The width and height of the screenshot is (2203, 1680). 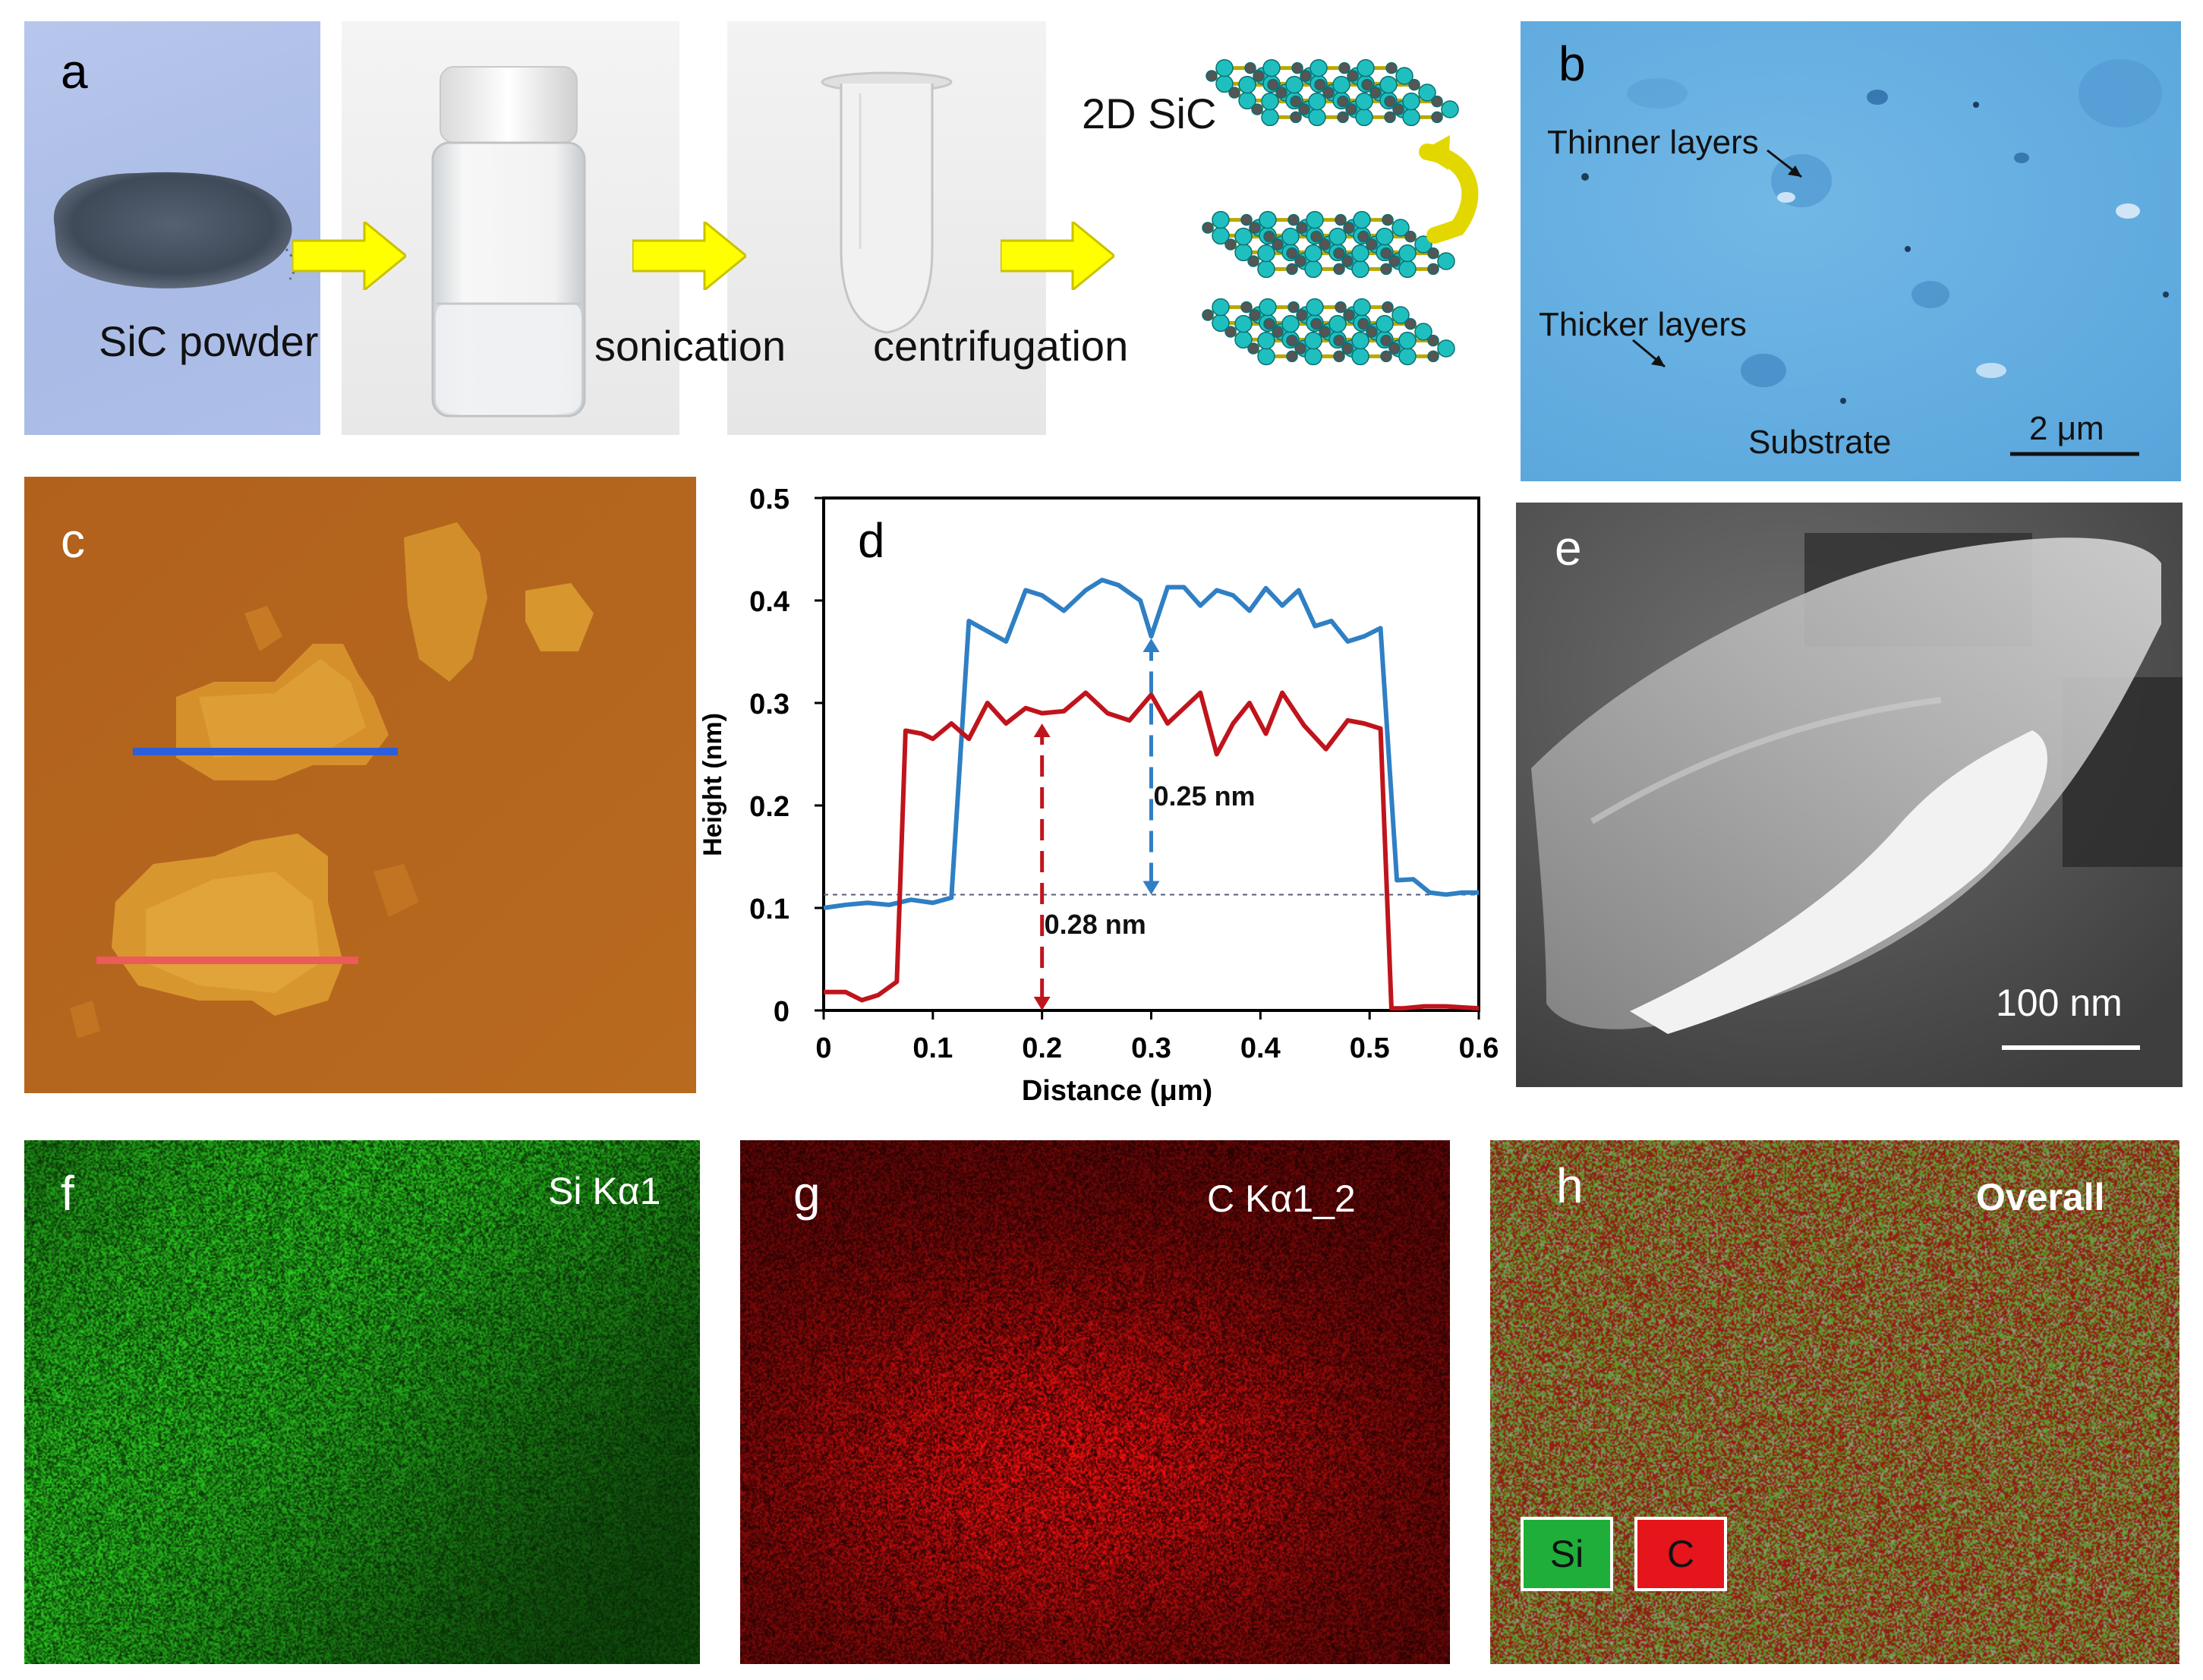 I want to click on panel-letter-a: a, so click(x=74, y=71).